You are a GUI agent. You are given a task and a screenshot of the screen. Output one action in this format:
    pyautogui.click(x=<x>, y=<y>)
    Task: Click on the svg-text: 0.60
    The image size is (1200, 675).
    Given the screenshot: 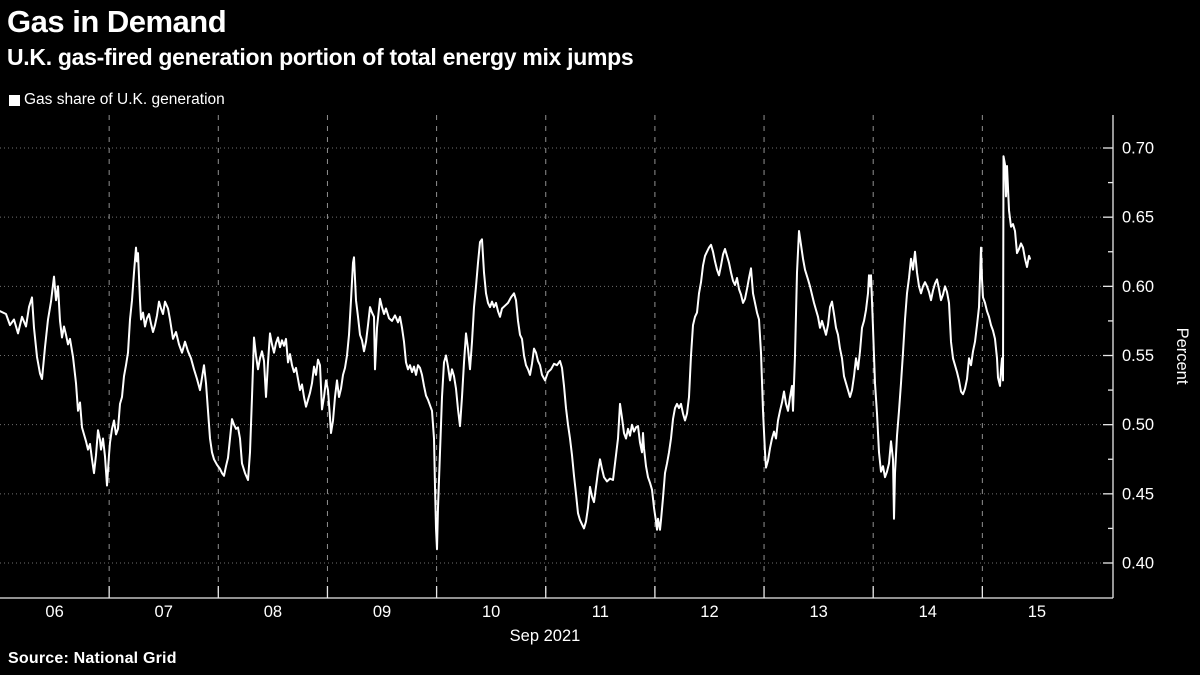 What is the action you would take?
    pyautogui.click(x=1138, y=287)
    